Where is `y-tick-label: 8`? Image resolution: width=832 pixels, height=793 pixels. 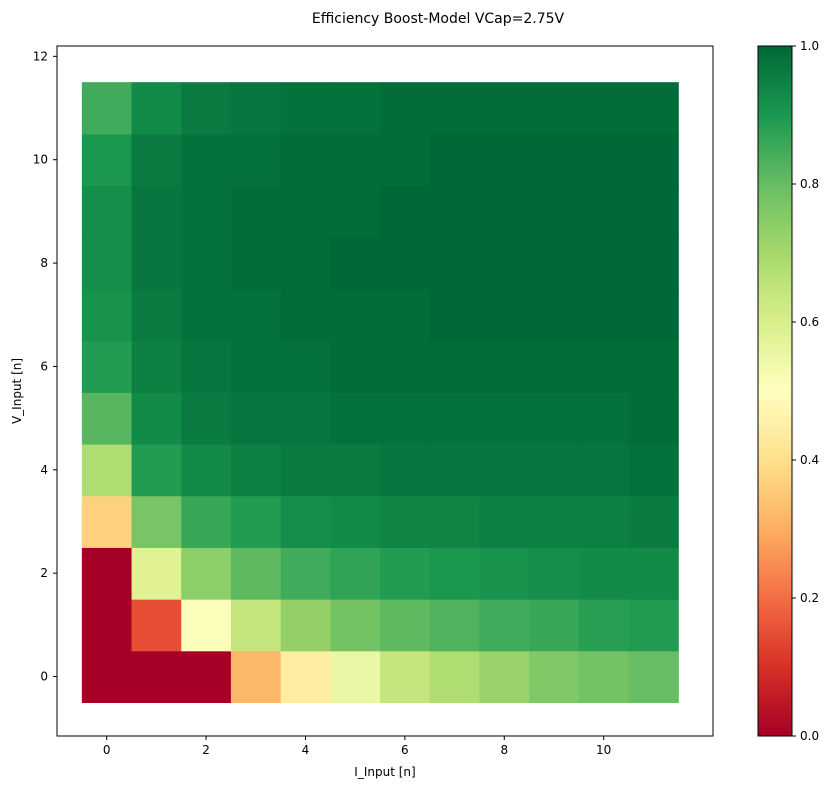
y-tick-label: 8 is located at coordinates (44, 263).